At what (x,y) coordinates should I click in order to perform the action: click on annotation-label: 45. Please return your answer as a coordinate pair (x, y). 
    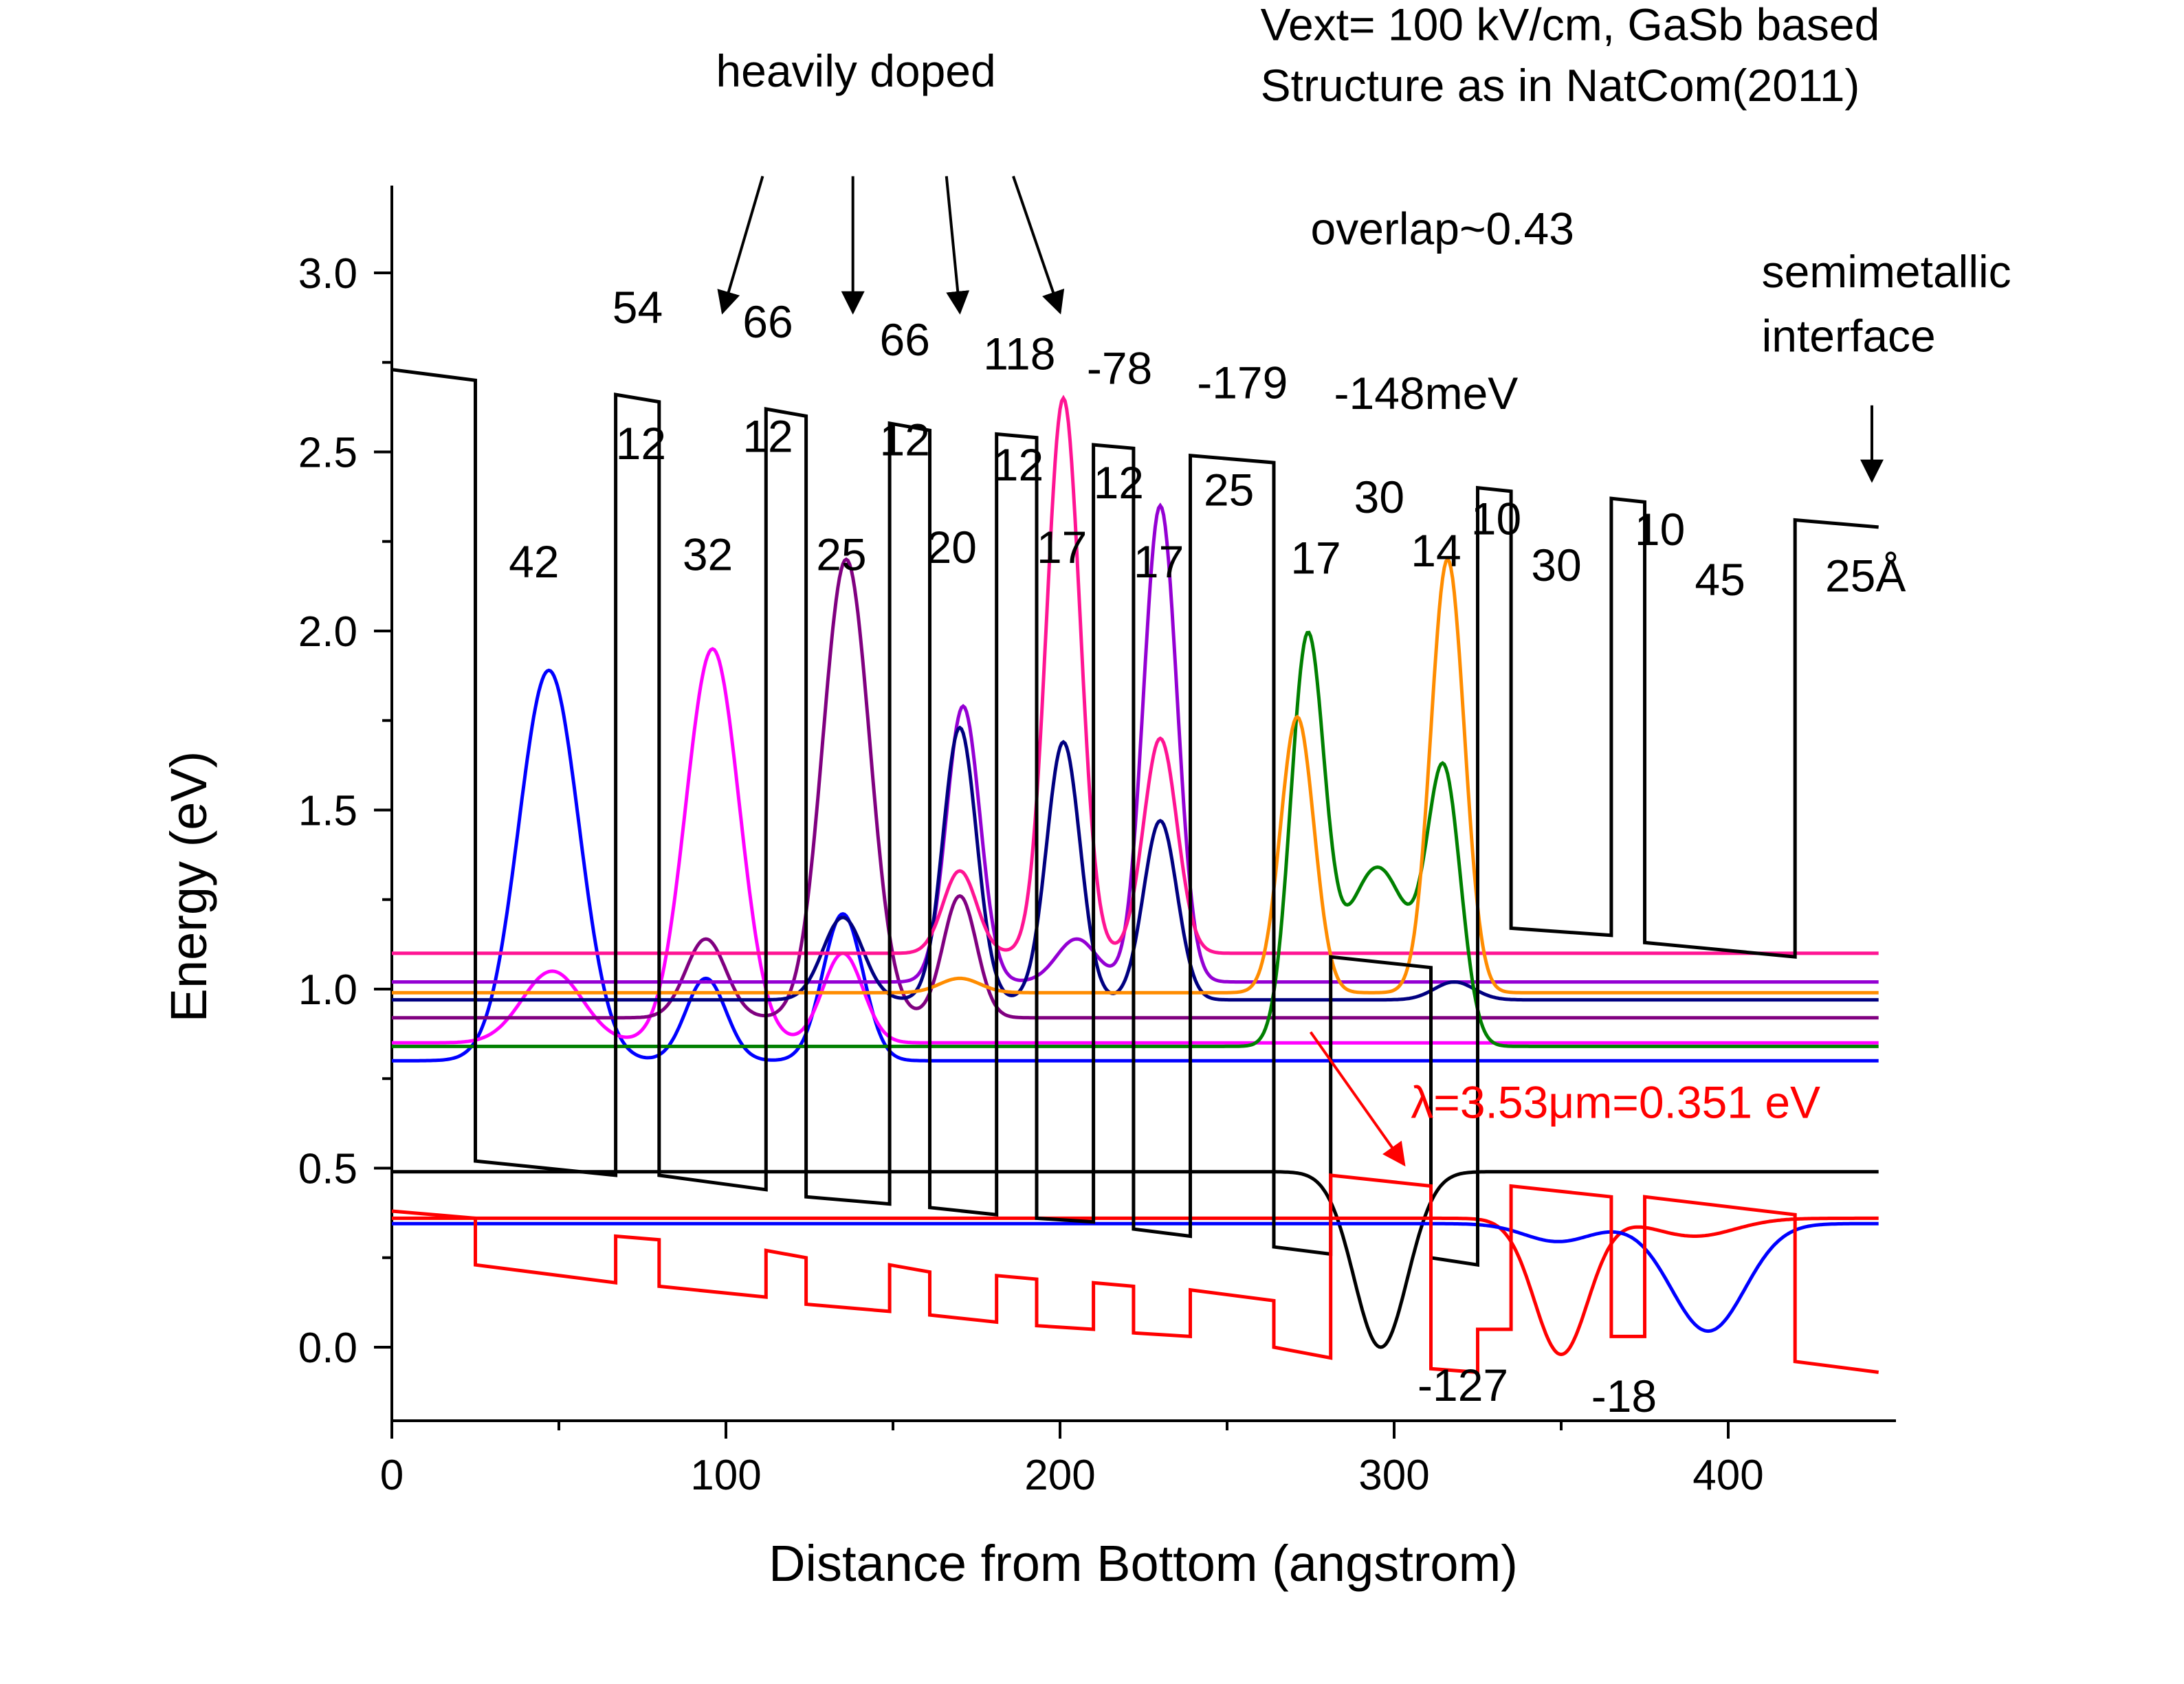
    Looking at the image, I should click on (1720, 580).